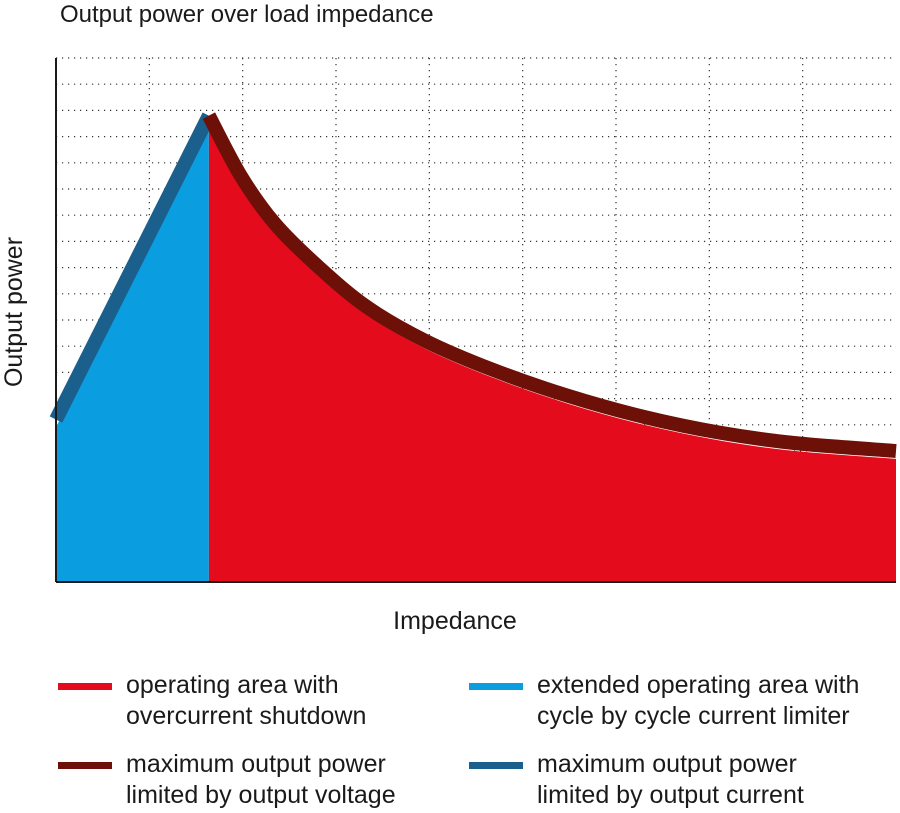 This screenshot has height=813, width=900. I want to click on legend-swatch-red, so click(85, 686).